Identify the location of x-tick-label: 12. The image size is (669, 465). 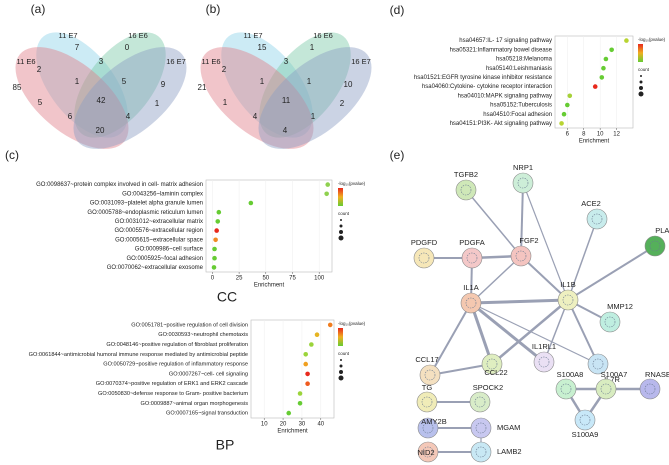
(616, 135).